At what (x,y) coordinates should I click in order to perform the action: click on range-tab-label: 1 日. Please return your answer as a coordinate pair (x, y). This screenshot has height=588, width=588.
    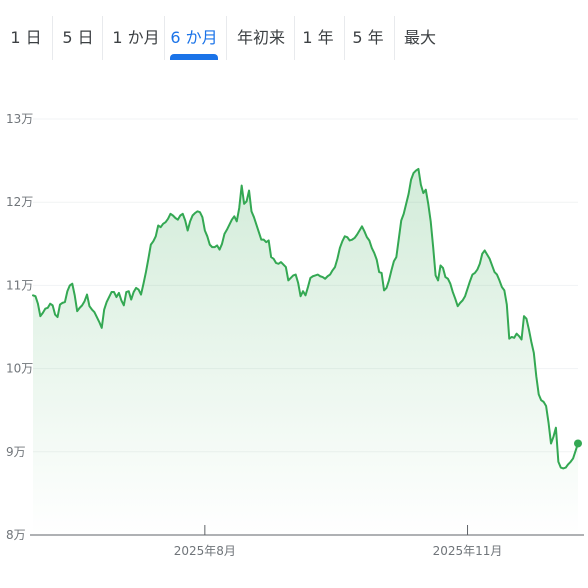
    Looking at the image, I should click on (26, 37).